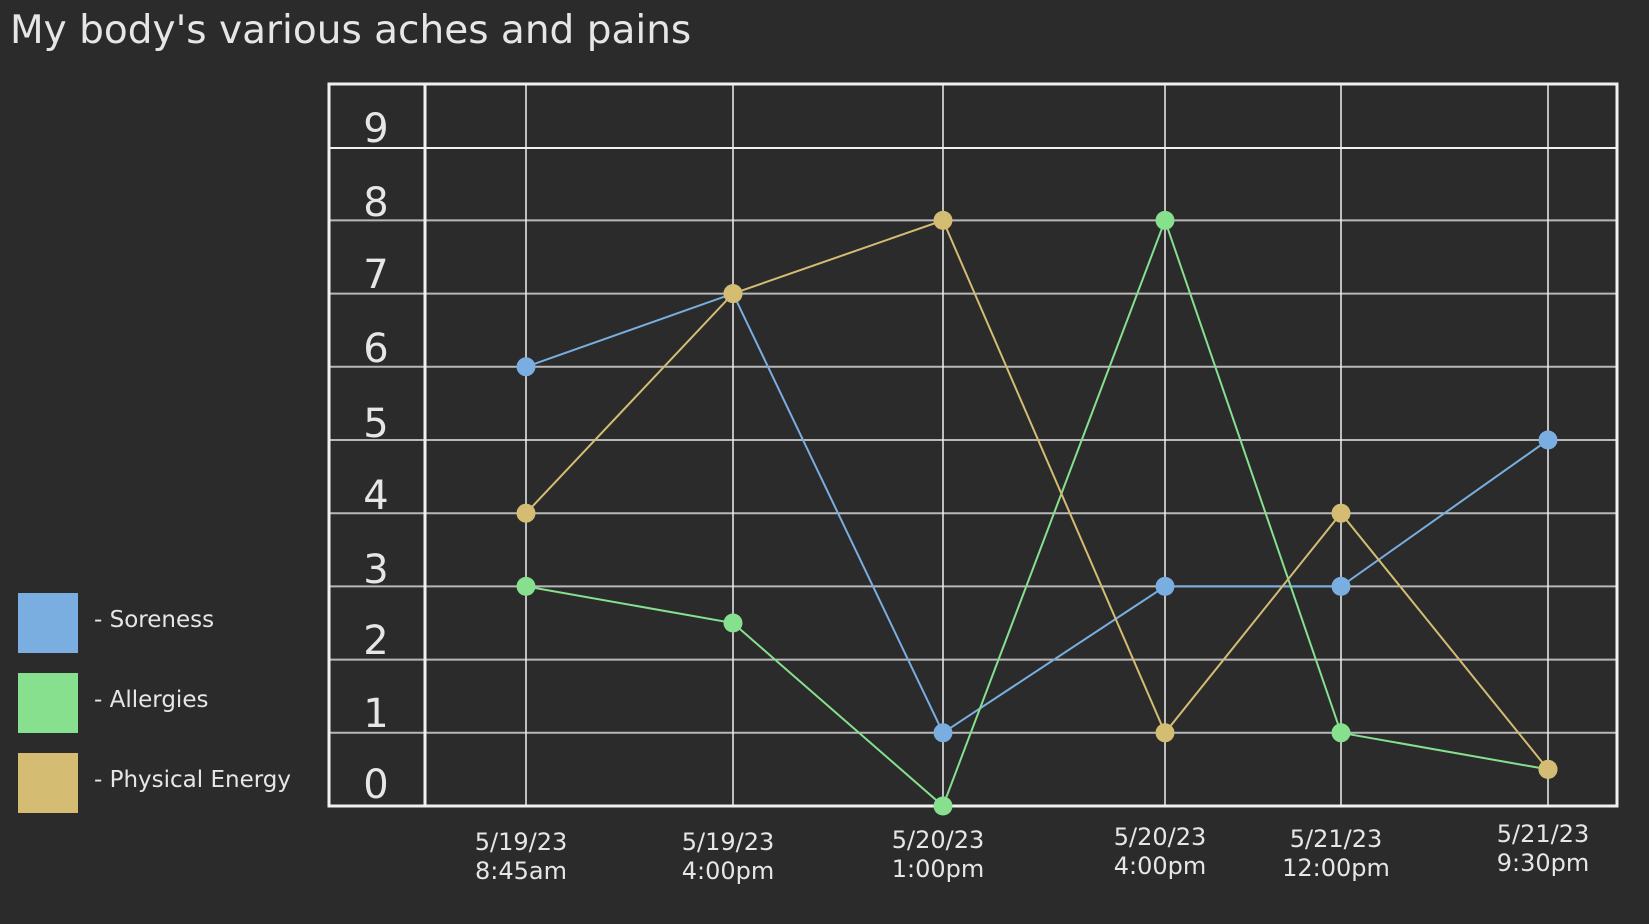 The height and width of the screenshot is (924, 1649). I want to click on x-tick-label: 5/19/23 4:00pm, so click(728, 856).